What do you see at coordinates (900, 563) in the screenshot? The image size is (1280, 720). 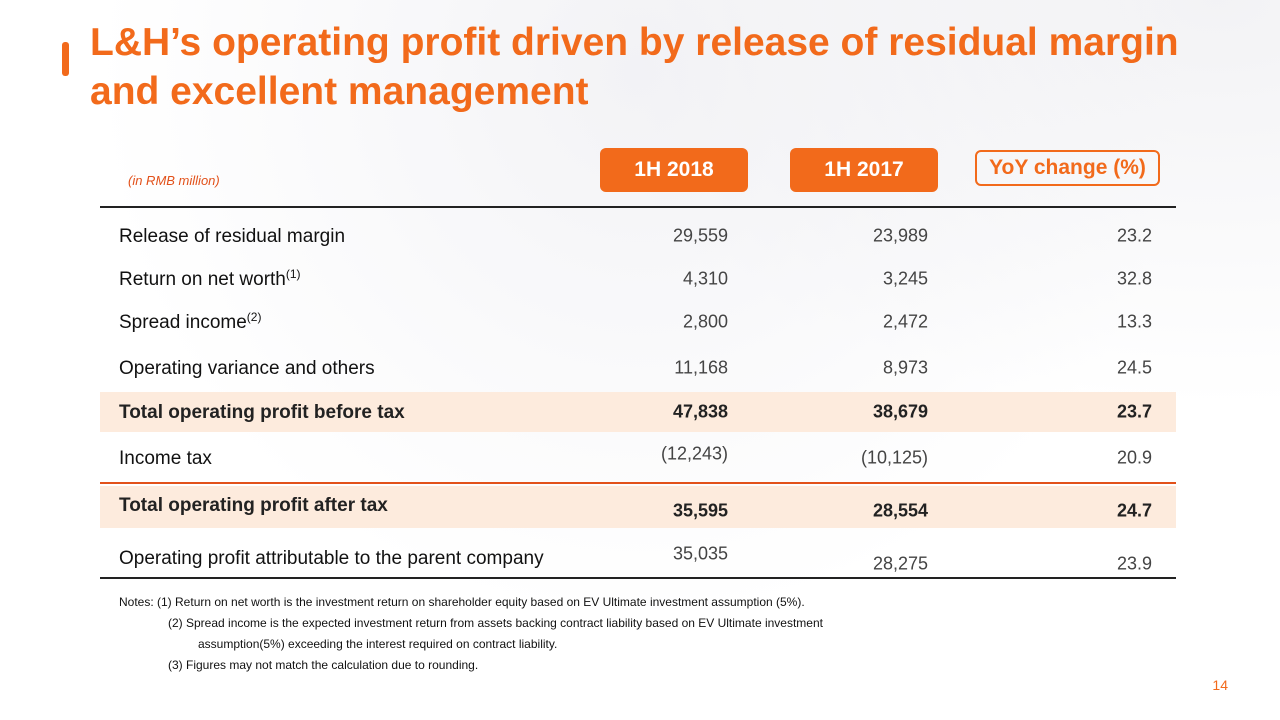 I see `value-1h2017: 28,275` at bounding box center [900, 563].